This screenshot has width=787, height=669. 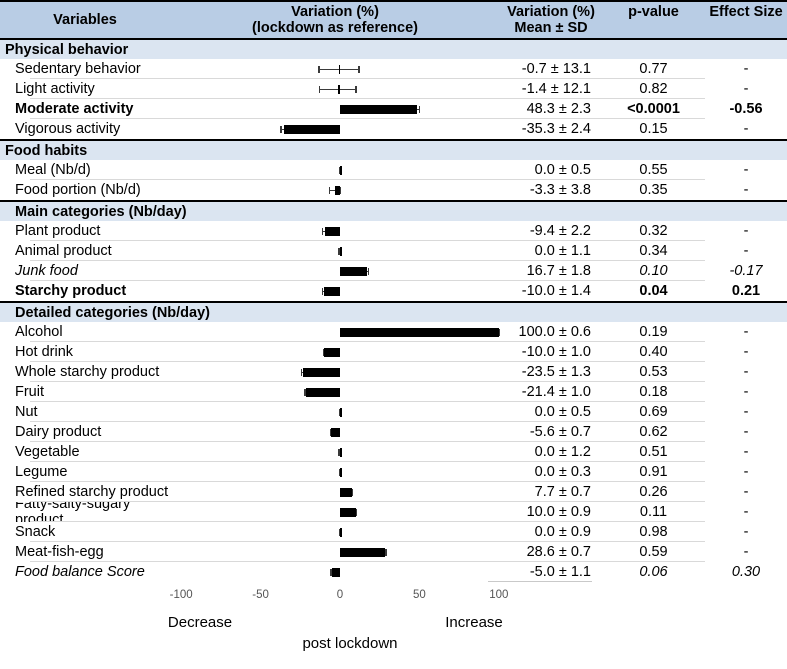 What do you see at coordinates (560, 190) in the screenshot?
I see `mean-sd-value: -3.3 ± 3.8` at bounding box center [560, 190].